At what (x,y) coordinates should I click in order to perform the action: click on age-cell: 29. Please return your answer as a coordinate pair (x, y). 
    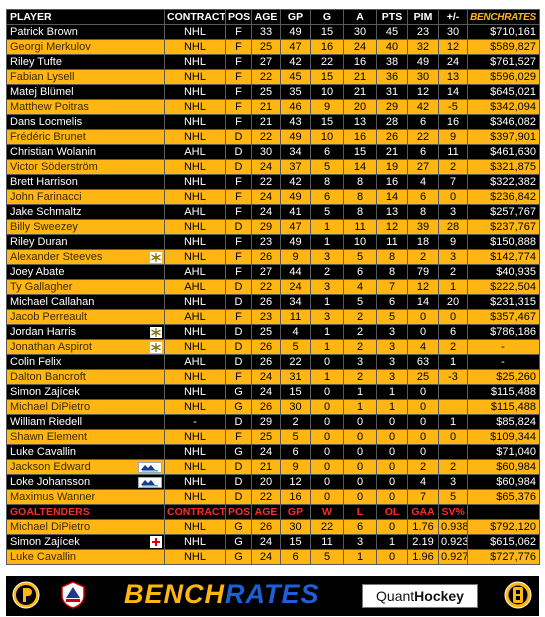
    Looking at the image, I should click on (266, 227).